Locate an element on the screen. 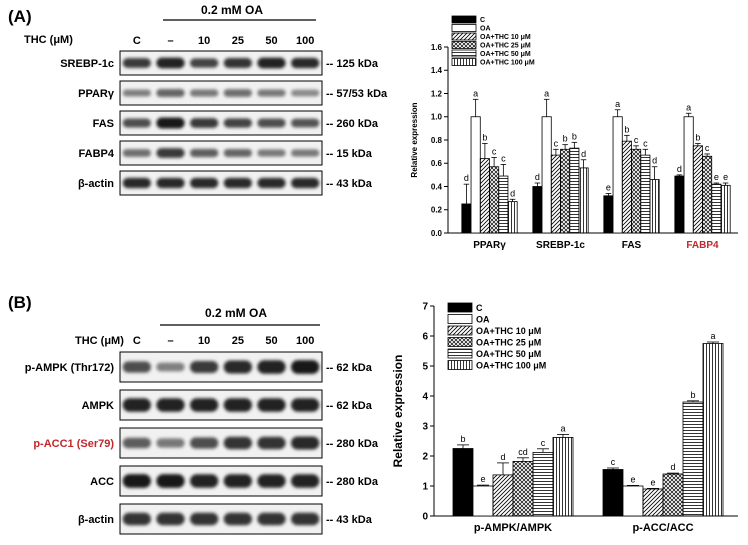  panel-b-treatment-header: 0.2 mM OA is located at coordinates (236, 313).